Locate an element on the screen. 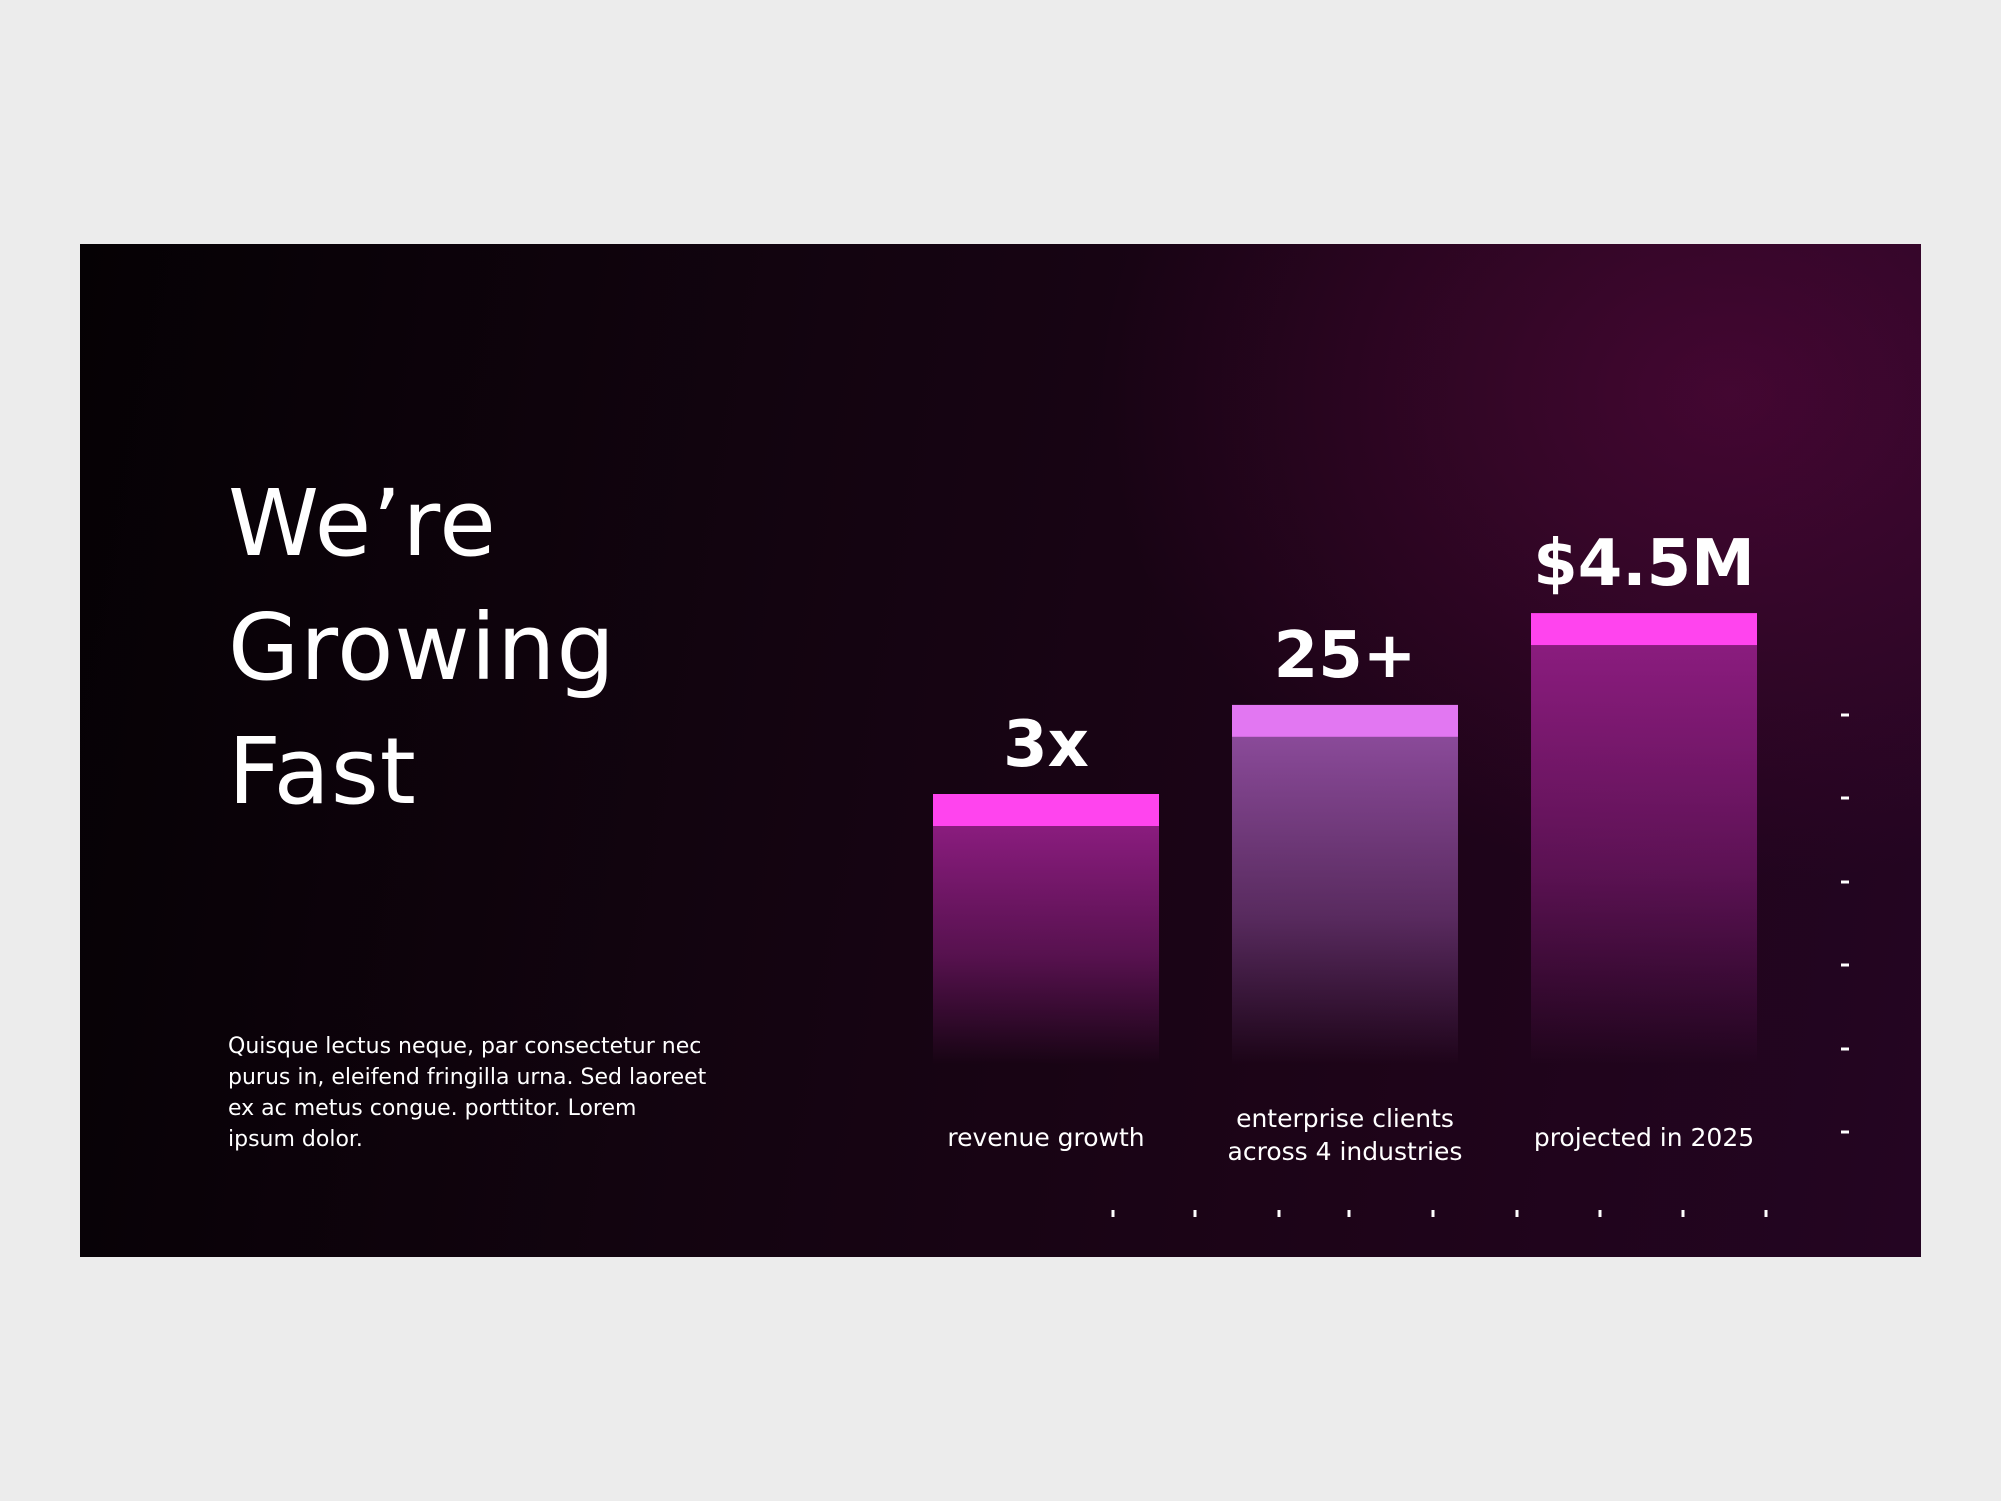 This screenshot has width=2001, height=1501. headline: We’re Growing Fast is located at coordinates (422, 648).